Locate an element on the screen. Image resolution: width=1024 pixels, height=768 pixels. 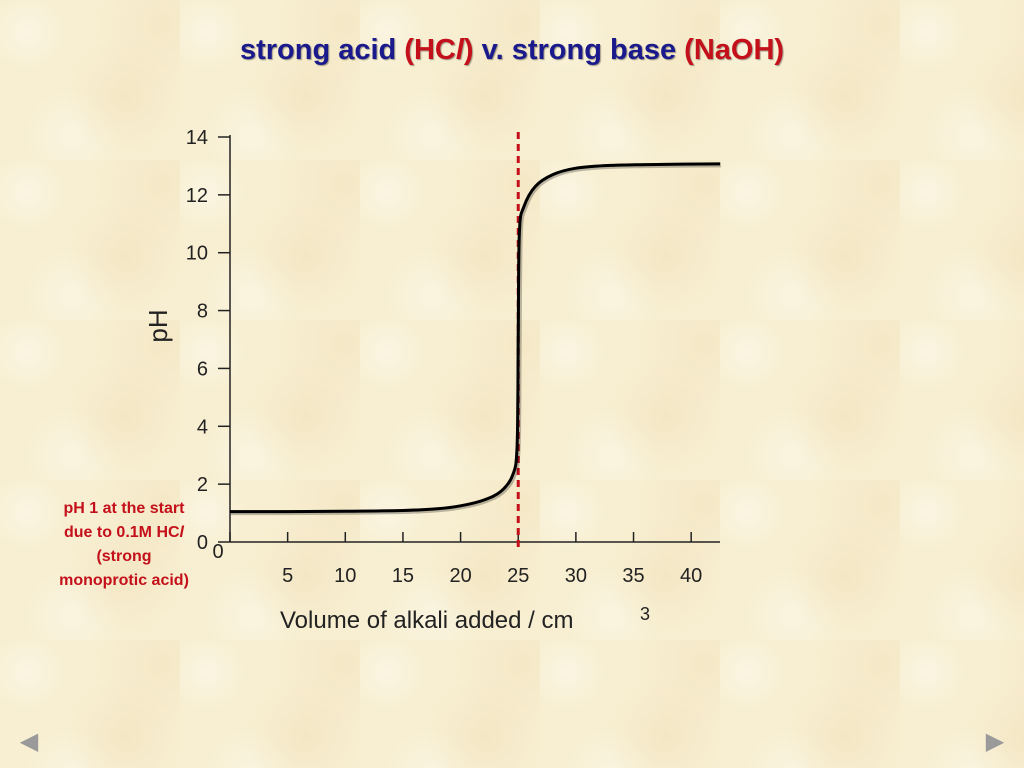
x-tick-label: 25 is located at coordinates (518, 576).